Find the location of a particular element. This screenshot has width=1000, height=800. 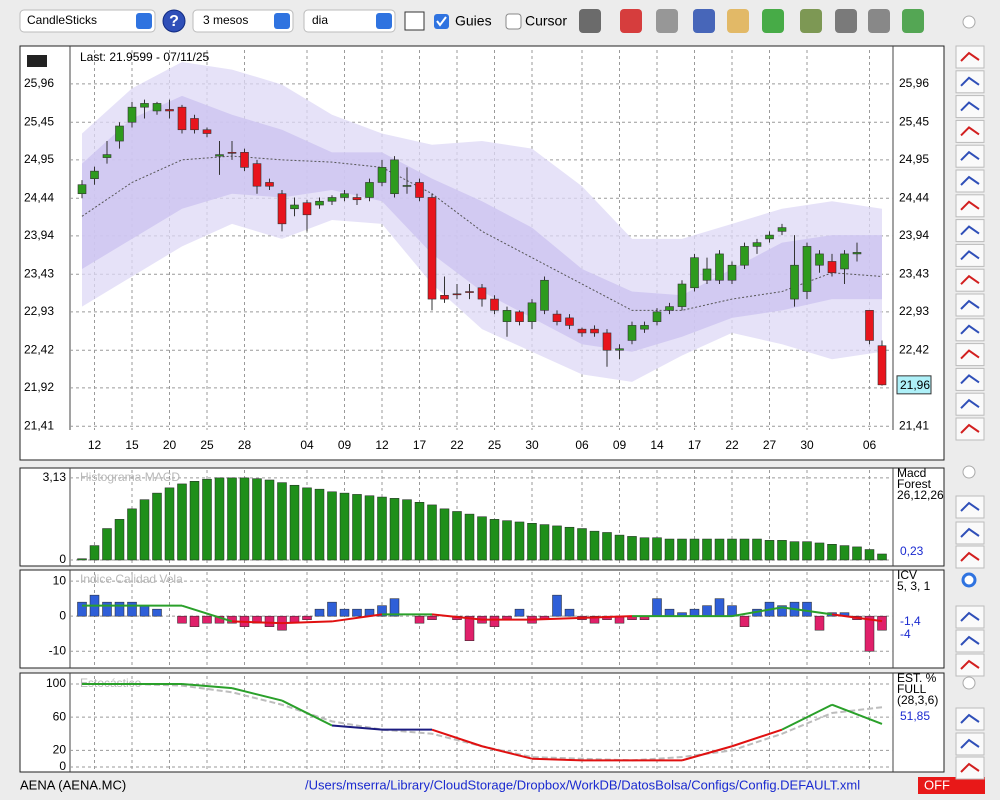

chart-icon is located at coordinates (414, 21).